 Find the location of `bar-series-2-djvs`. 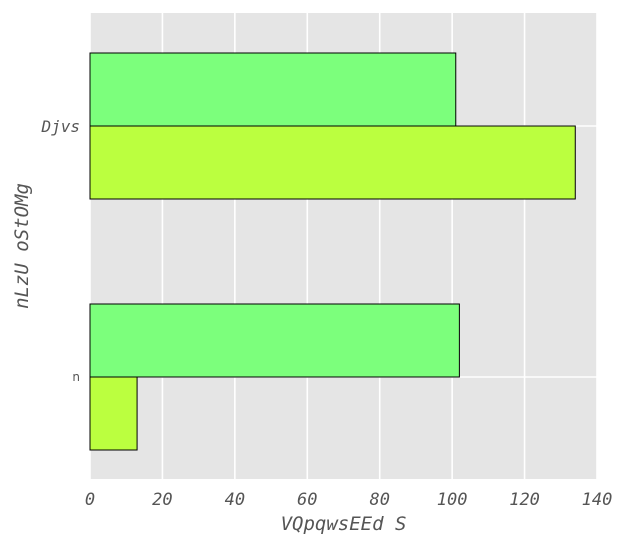

bar-series-2-djvs is located at coordinates (332, 162).